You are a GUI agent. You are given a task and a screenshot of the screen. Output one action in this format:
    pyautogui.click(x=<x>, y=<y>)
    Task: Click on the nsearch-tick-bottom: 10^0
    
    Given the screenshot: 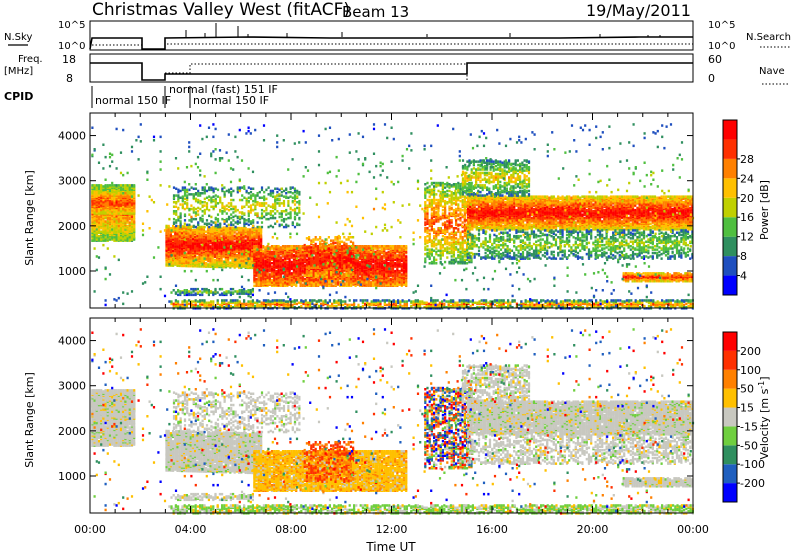 What is the action you would take?
    pyautogui.click(x=721, y=46)
    